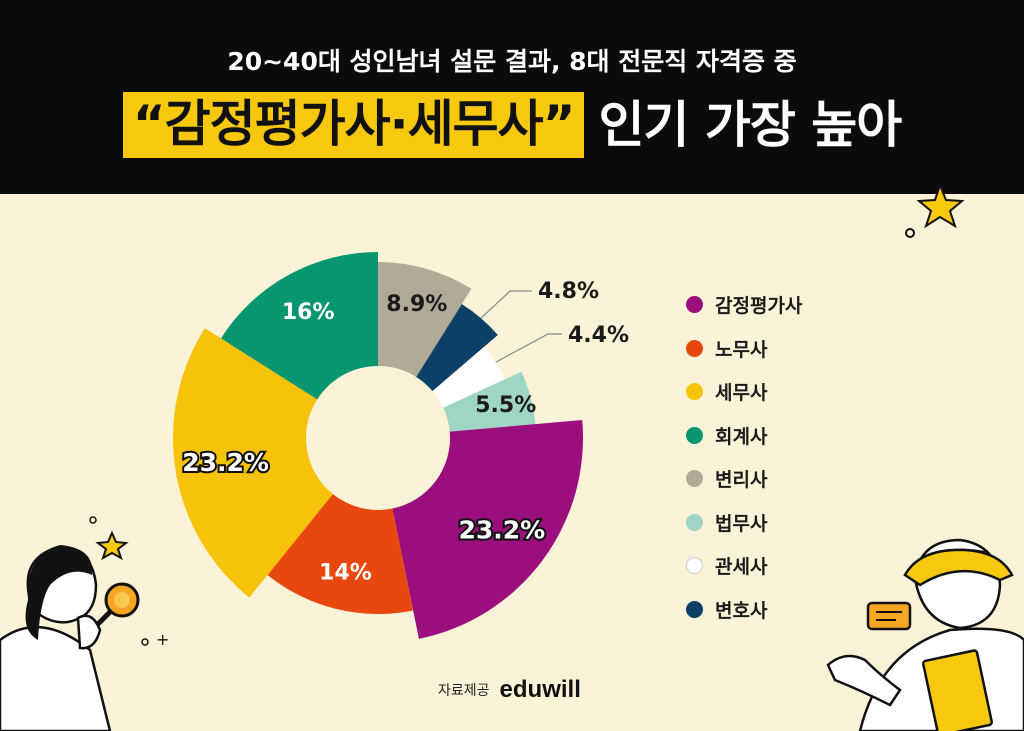 The width and height of the screenshot is (1024, 731). I want to click on legend-item: 회계사, so click(744, 436).